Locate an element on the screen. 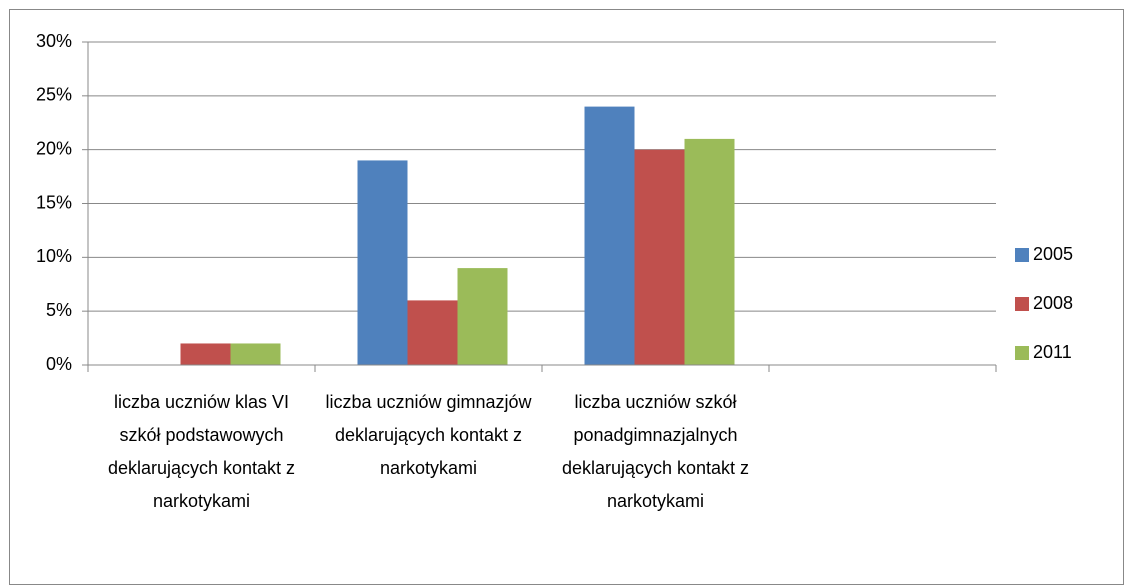 The width and height of the screenshot is (1126, 587). legend-label: 2011 is located at coordinates (1052, 352).